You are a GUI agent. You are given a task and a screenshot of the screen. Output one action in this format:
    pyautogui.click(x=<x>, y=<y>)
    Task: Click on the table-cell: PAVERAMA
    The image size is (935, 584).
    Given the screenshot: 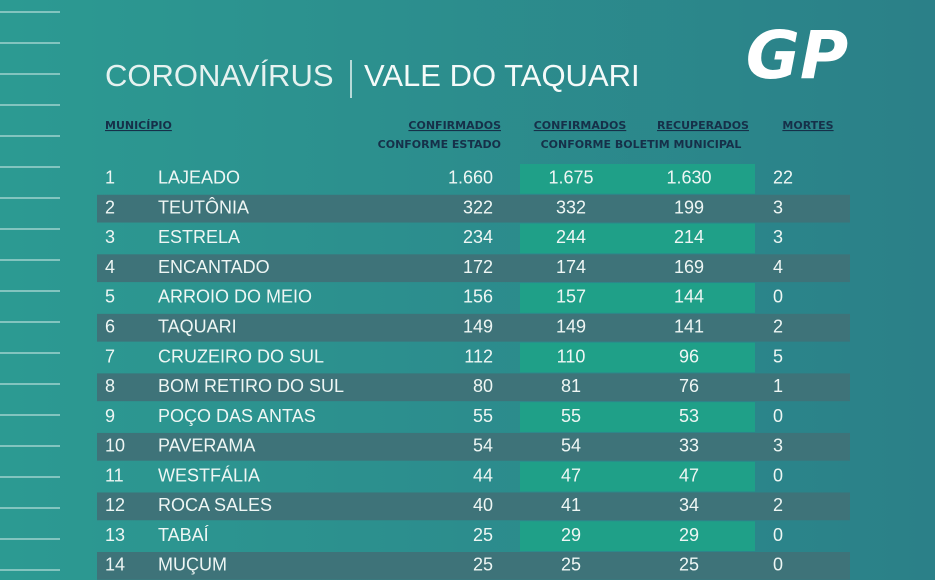 What is the action you would take?
    pyautogui.click(x=206, y=446)
    